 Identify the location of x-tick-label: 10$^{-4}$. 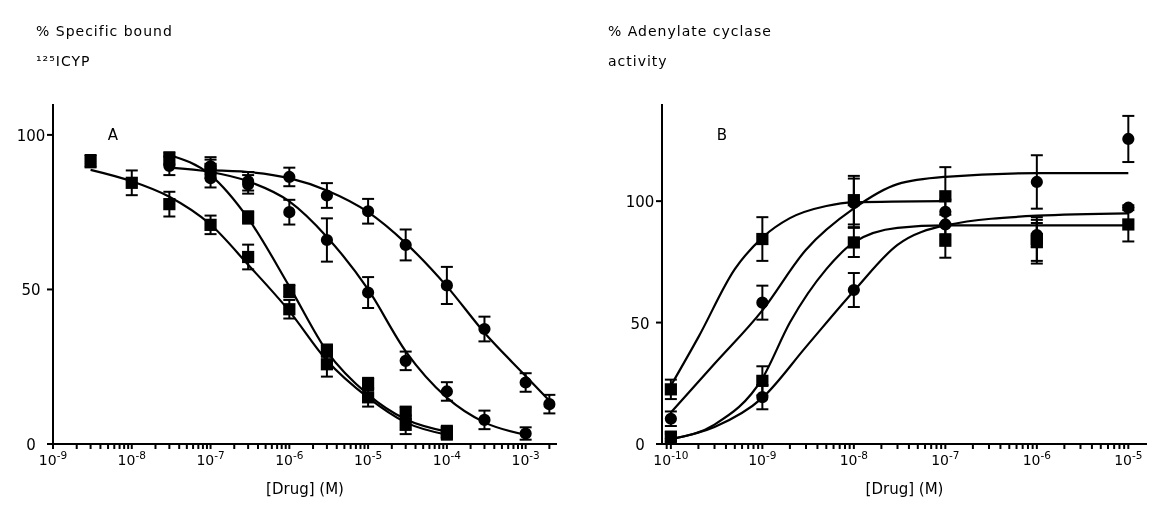
(447, 458).